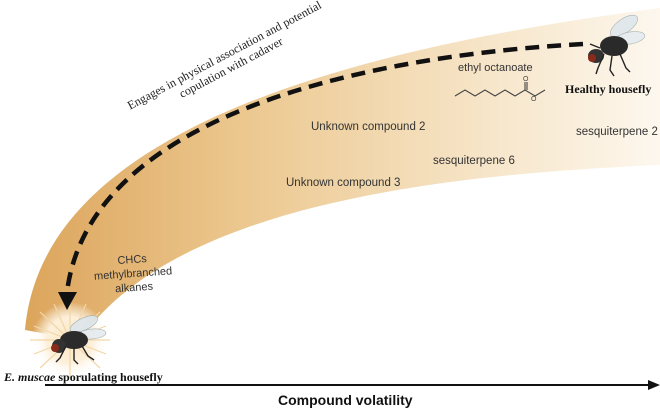 The height and width of the screenshot is (414, 660). Describe the element at coordinates (30, 377) in the screenshot. I see `sporulating-species-name: E. muscae` at that location.